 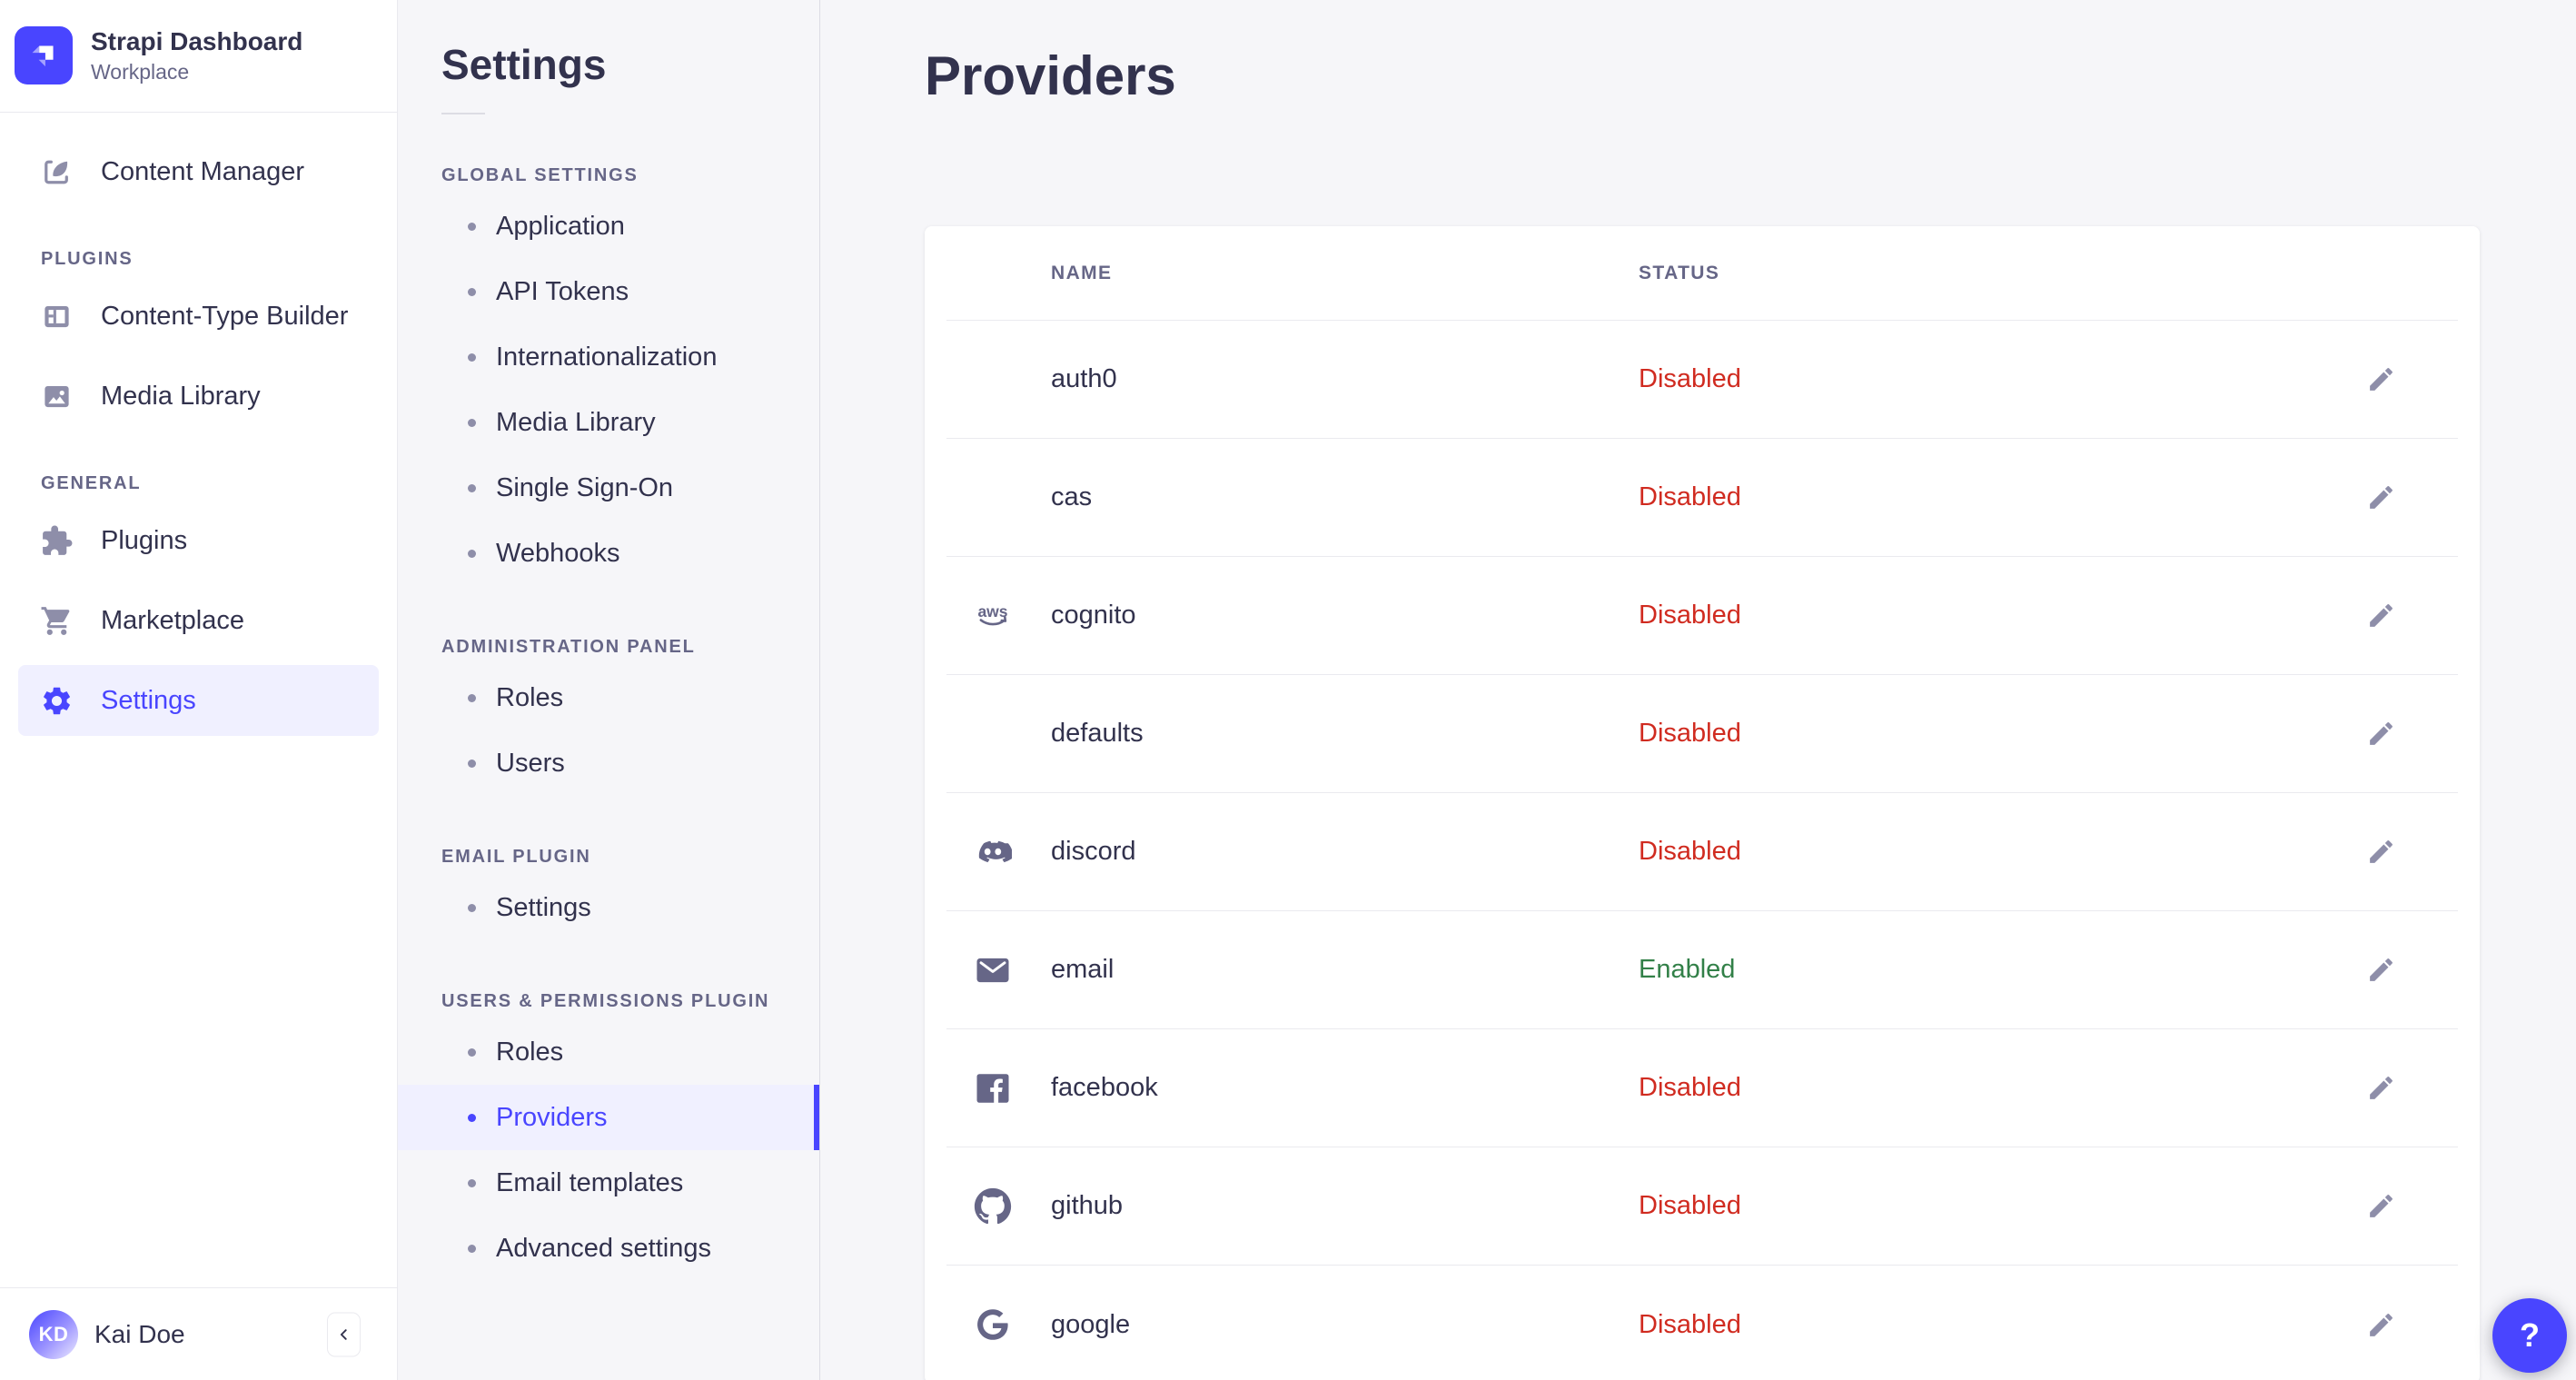 What do you see at coordinates (1082, 272) in the screenshot?
I see `column-header-name: NAME` at bounding box center [1082, 272].